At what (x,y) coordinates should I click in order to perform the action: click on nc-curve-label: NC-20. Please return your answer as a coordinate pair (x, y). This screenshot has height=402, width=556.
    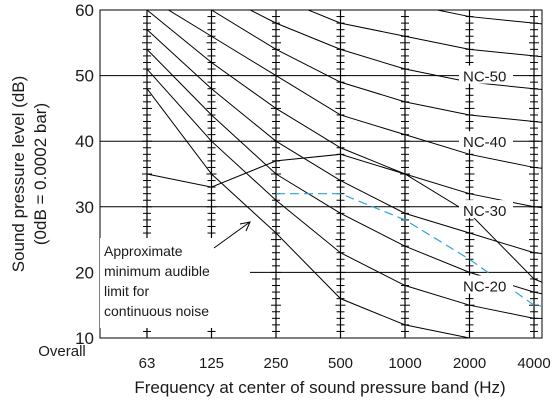
    Looking at the image, I should click on (484, 287).